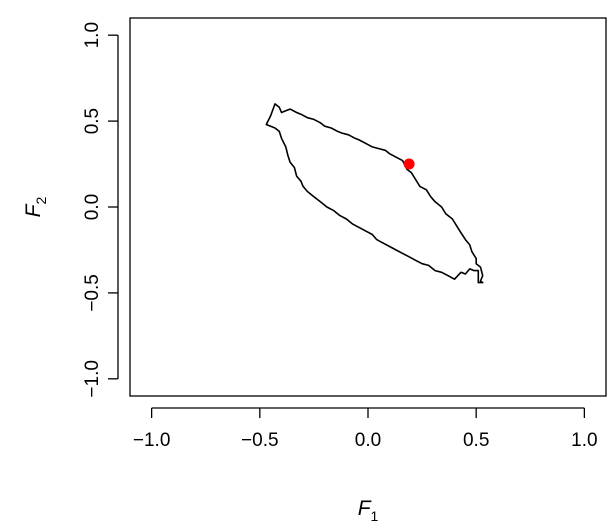 This screenshot has width=612, height=526. I want to click on y-axis-title: F2, so click(35, 206).